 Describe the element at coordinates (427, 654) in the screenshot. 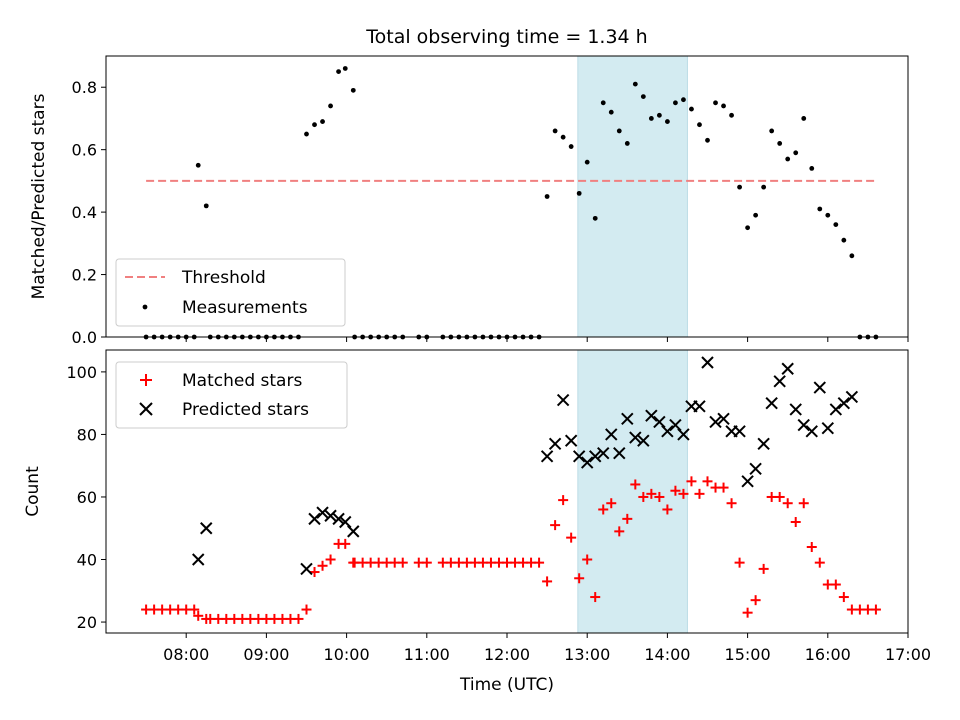

I see `x-tick-label: 11:00` at that location.